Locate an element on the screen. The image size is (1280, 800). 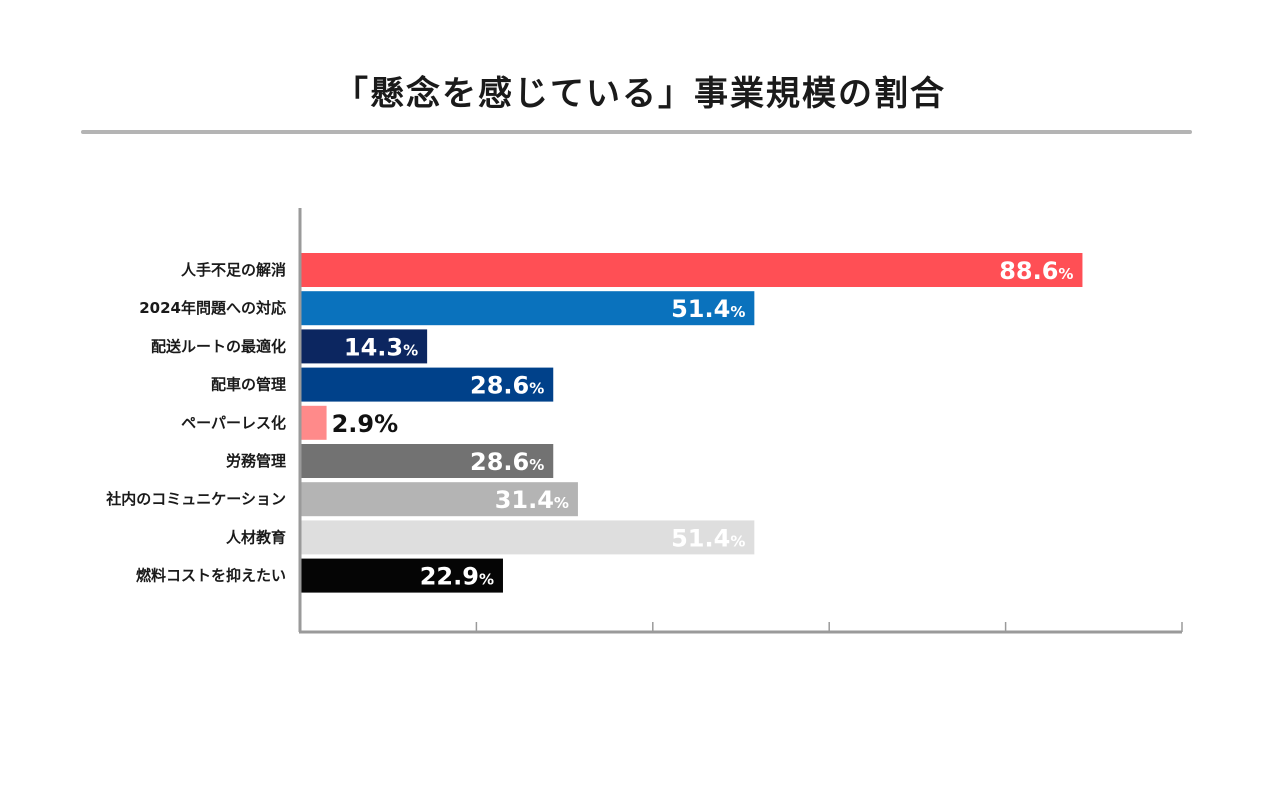
data-label: 22.9% is located at coordinates (457, 577).